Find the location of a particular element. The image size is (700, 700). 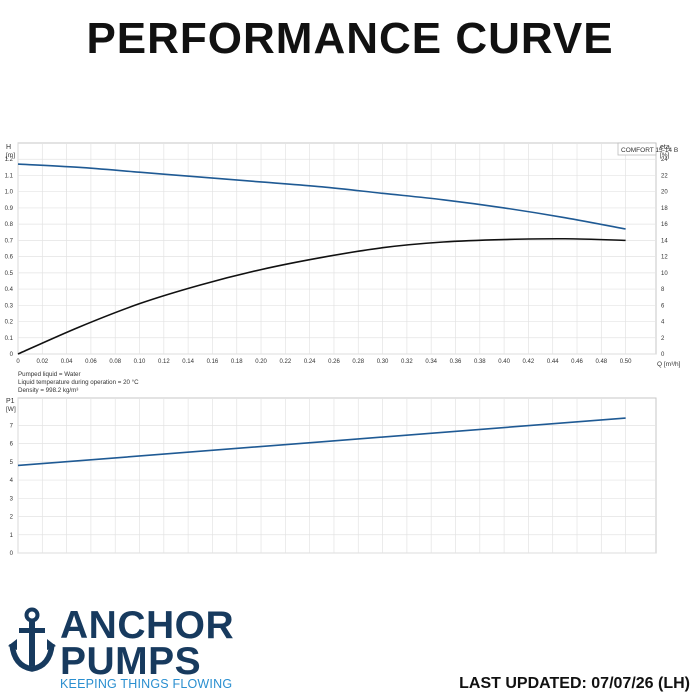

y-tick-label-eta: 22 is located at coordinates (664, 176).